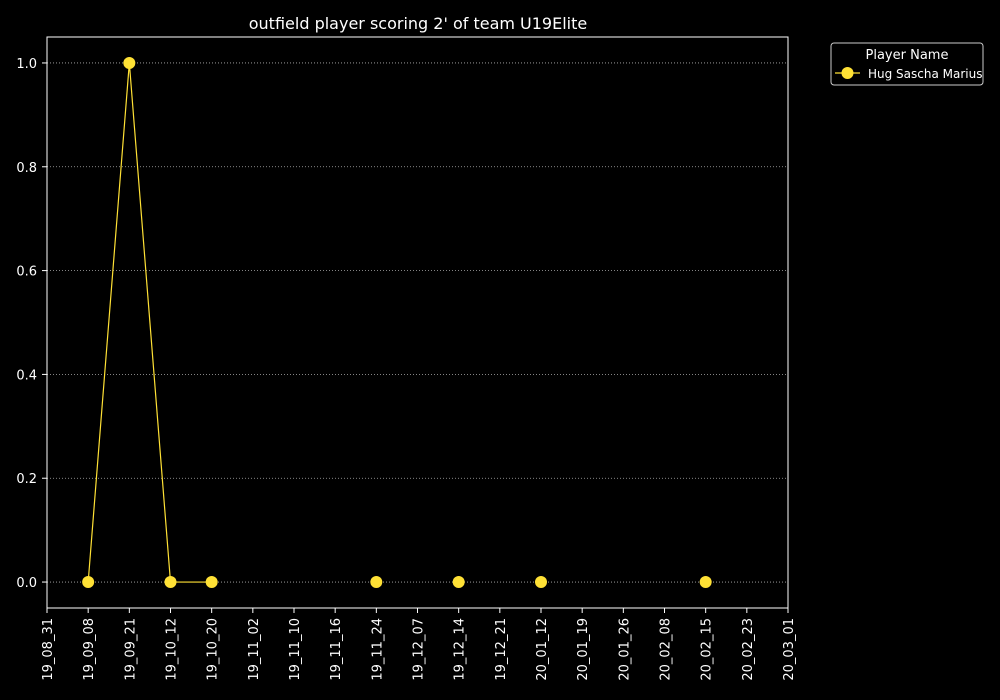 Image resolution: width=1000 pixels, height=700 pixels. I want to click on x-tick-label: 20_02_23, so click(748, 649).